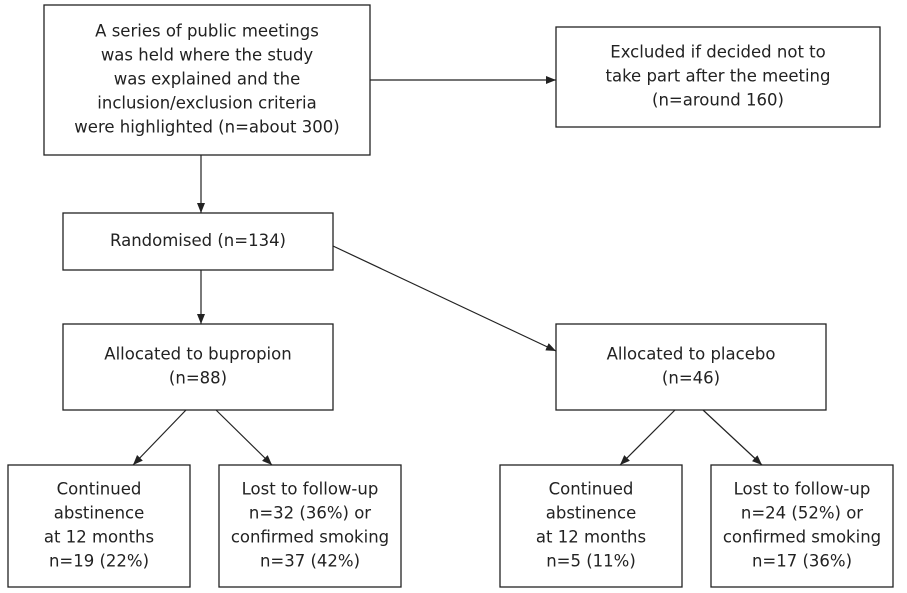 This screenshot has width=907, height=593. What do you see at coordinates (206, 103) in the screenshot?
I see `node-text: inclusion/exclusion criteria` at bounding box center [206, 103].